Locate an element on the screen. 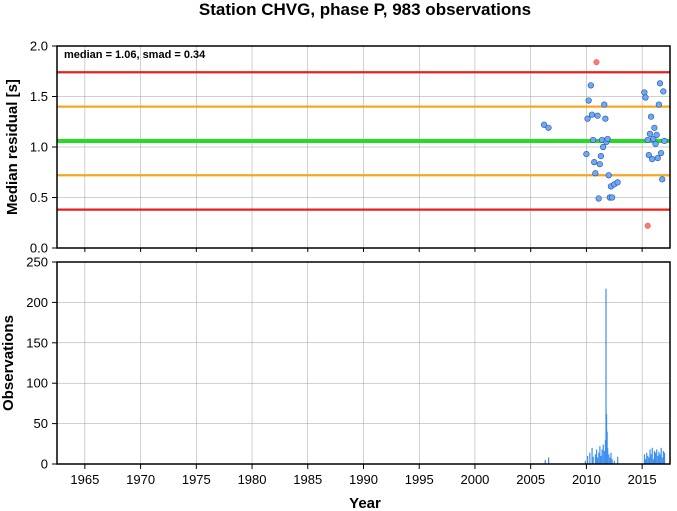 The width and height of the screenshot is (677, 511). y-tick-label: 0.5 is located at coordinates (39, 197).